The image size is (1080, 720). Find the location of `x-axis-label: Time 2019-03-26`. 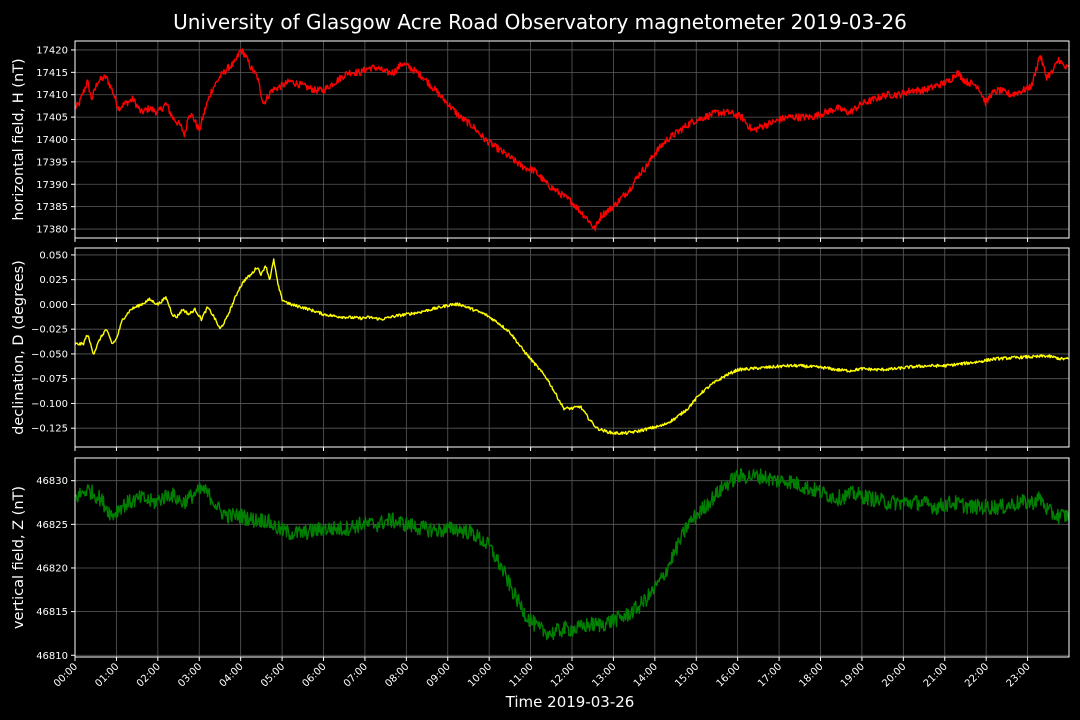

x-axis-label: Time 2019-03-26 is located at coordinates (570, 702).